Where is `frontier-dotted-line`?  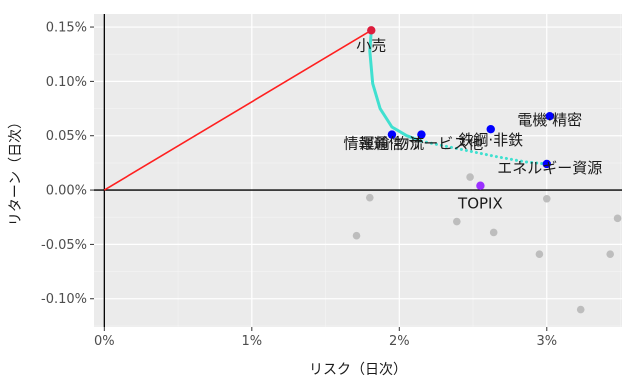
frontier-dotted-line is located at coordinates (484, 152).